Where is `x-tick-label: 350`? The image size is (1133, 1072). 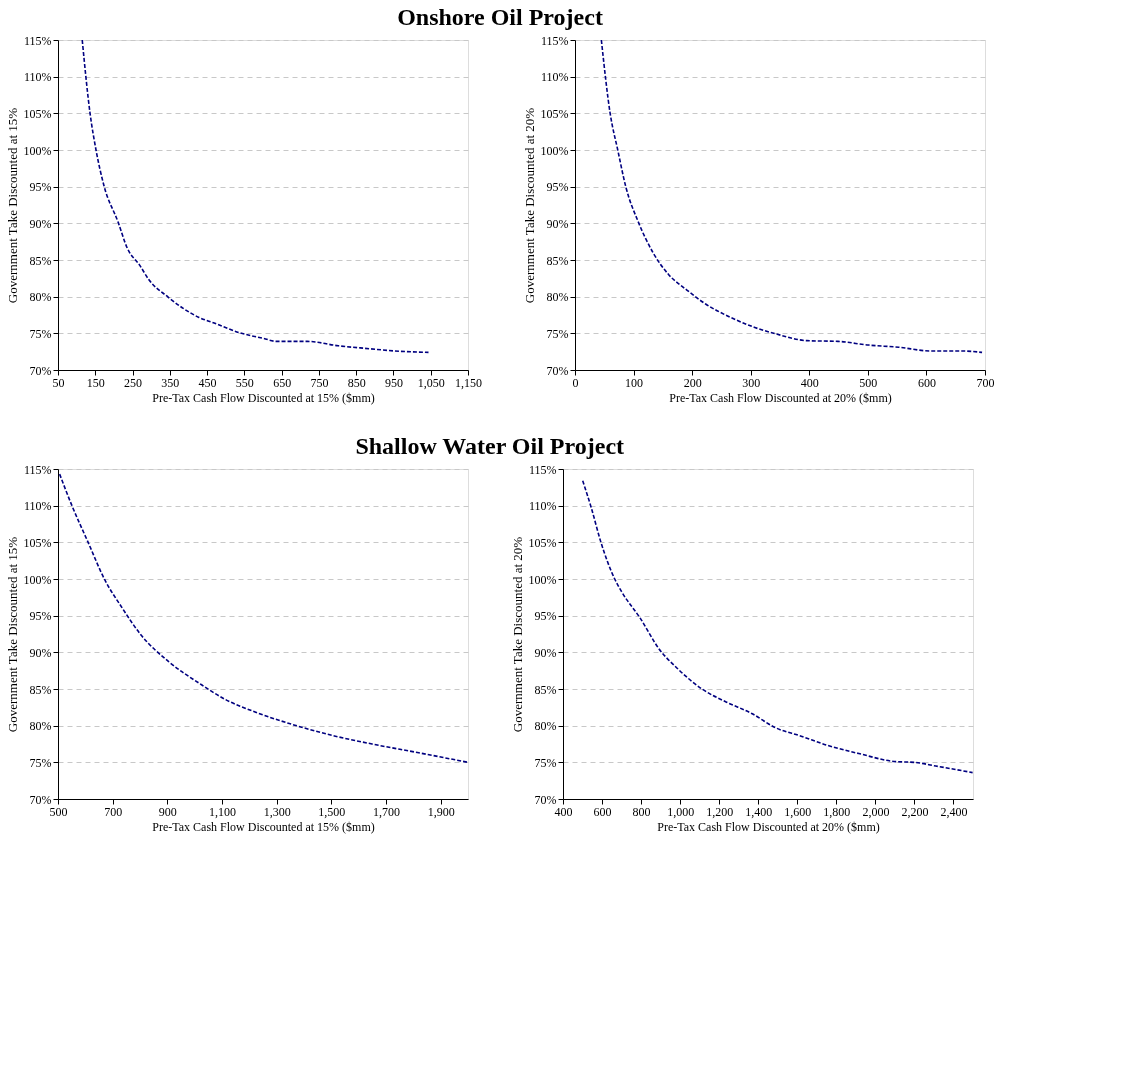
x-tick-label: 350 is located at coordinates (170, 382).